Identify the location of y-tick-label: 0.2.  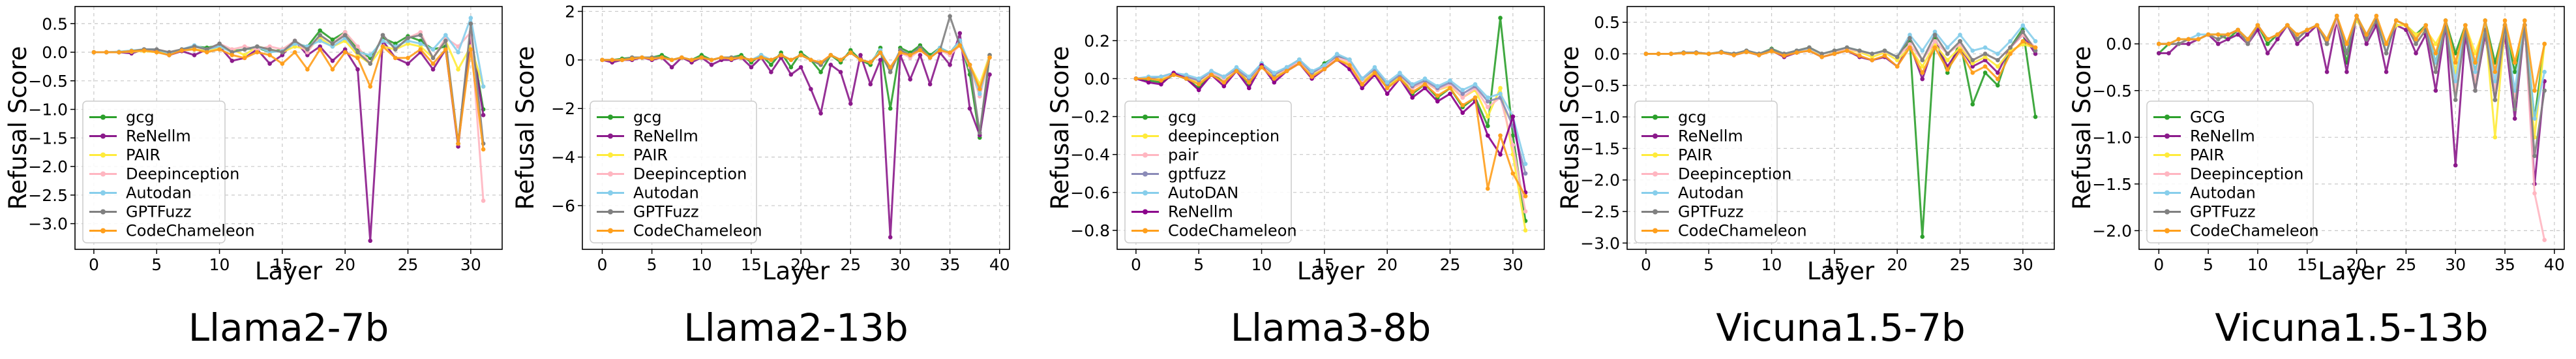
(1097, 40).